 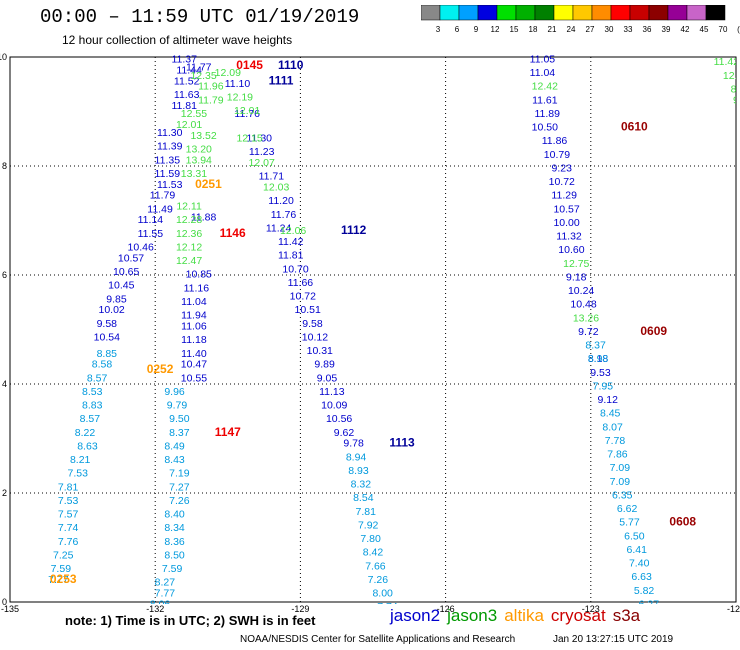 What do you see at coordinates (211, 87) in the screenshot?
I see `wave-height-label: 11.96` at bounding box center [211, 87].